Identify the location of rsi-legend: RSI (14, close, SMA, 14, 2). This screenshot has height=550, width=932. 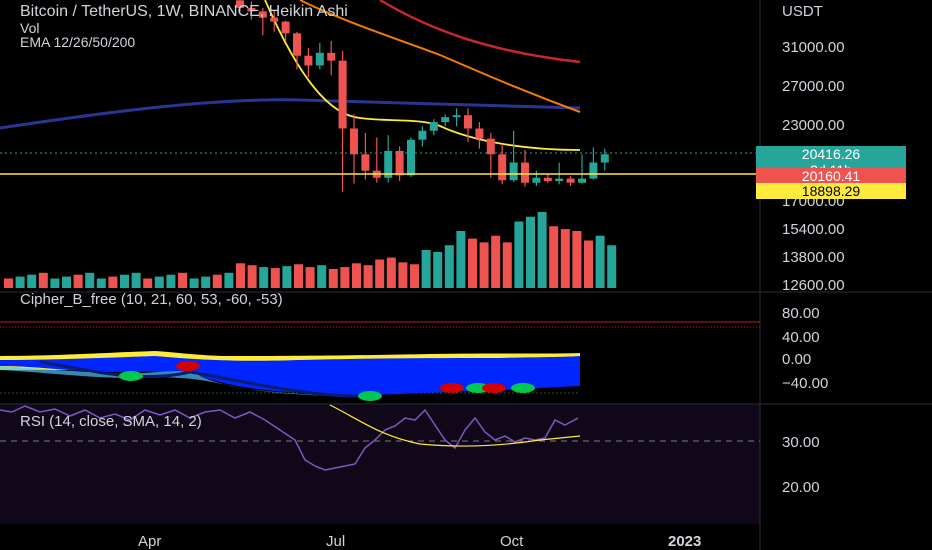
(111, 421).